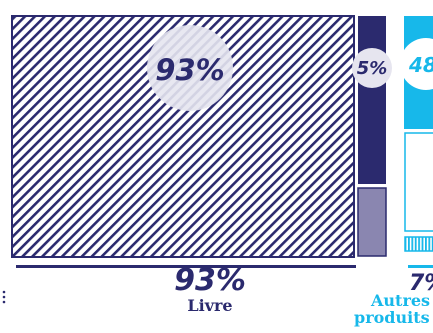 The height and width of the screenshot is (333, 433). I want to click on bar-autres-empty, so click(418, 182).